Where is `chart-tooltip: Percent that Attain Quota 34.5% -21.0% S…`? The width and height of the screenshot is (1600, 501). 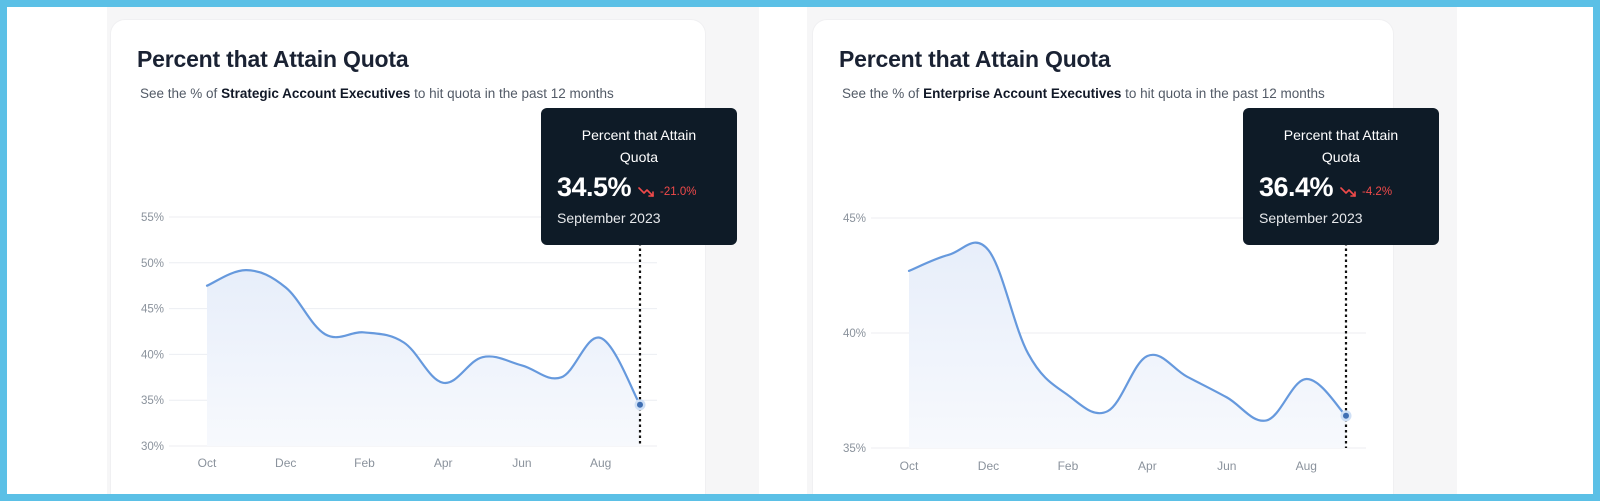
chart-tooltip: Percent that Attain Quota 34.5% -21.0% S… is located at coordinates (639, 176).